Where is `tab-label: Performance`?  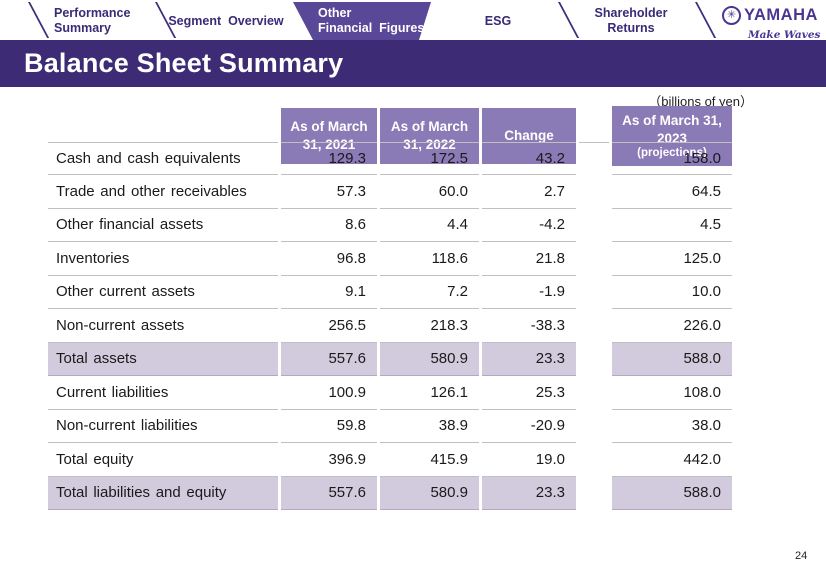
tab-label: Performance is located at coordinates (92, 13).